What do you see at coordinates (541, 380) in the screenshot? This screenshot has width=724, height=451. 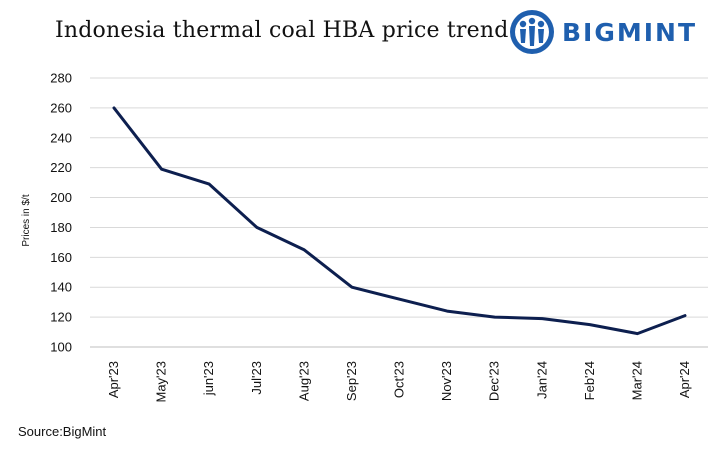 I see `x-tick-label: Jan'24` at bounding box center [541, 380].